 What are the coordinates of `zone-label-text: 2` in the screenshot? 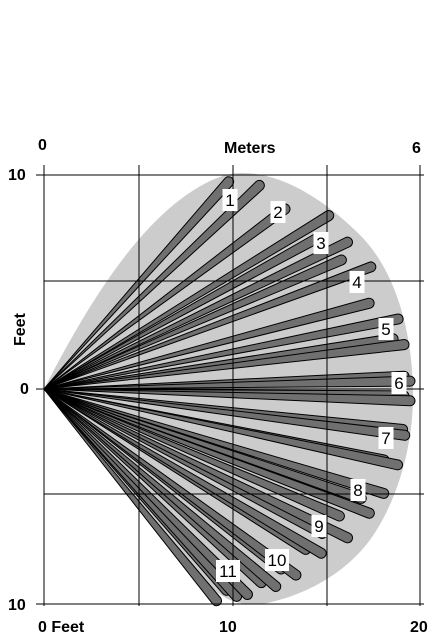 It's located at (277, 212).